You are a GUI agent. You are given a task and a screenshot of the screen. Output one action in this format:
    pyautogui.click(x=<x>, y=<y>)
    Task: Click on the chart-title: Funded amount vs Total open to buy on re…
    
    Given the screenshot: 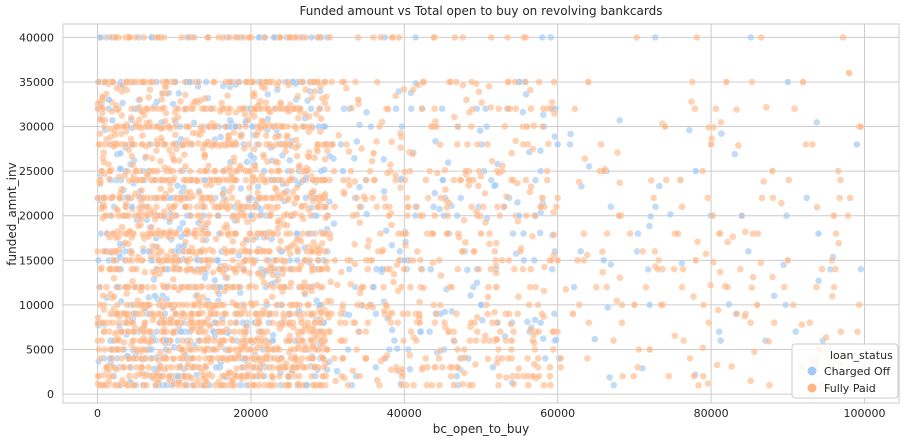 What is the action you would take?
    pyautogui.click(x=481, y=11)
    